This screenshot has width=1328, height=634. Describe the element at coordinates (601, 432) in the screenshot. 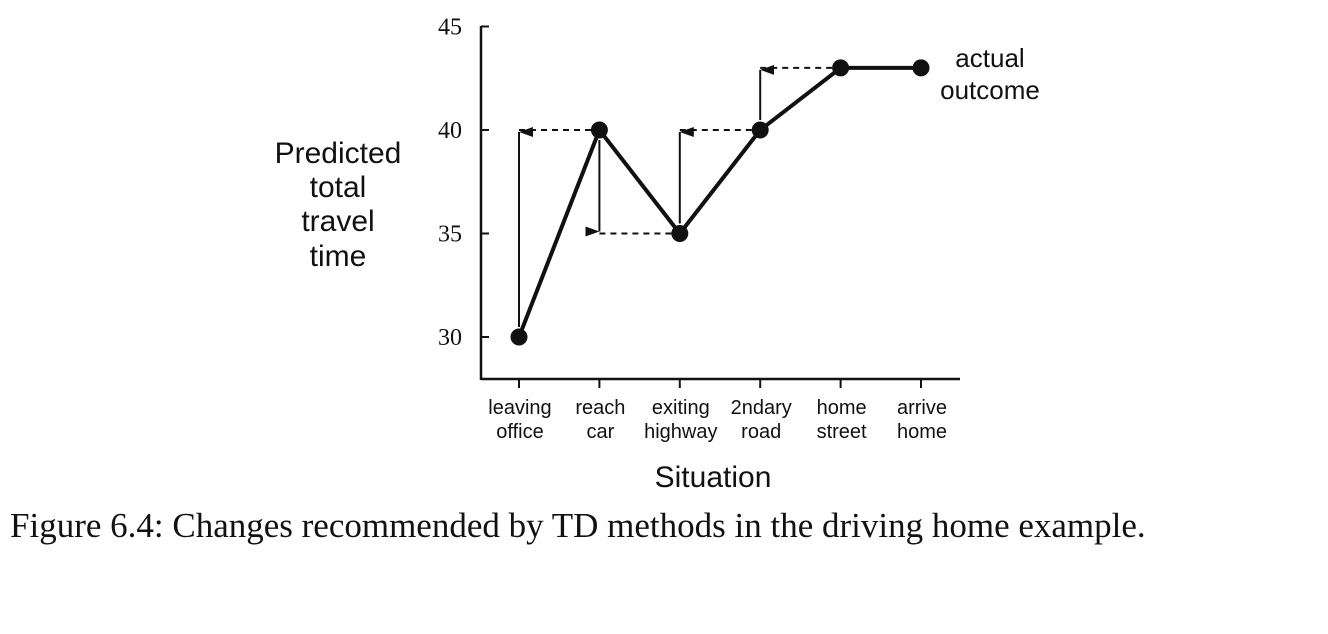

I see `x-tick-label: car` at that location.